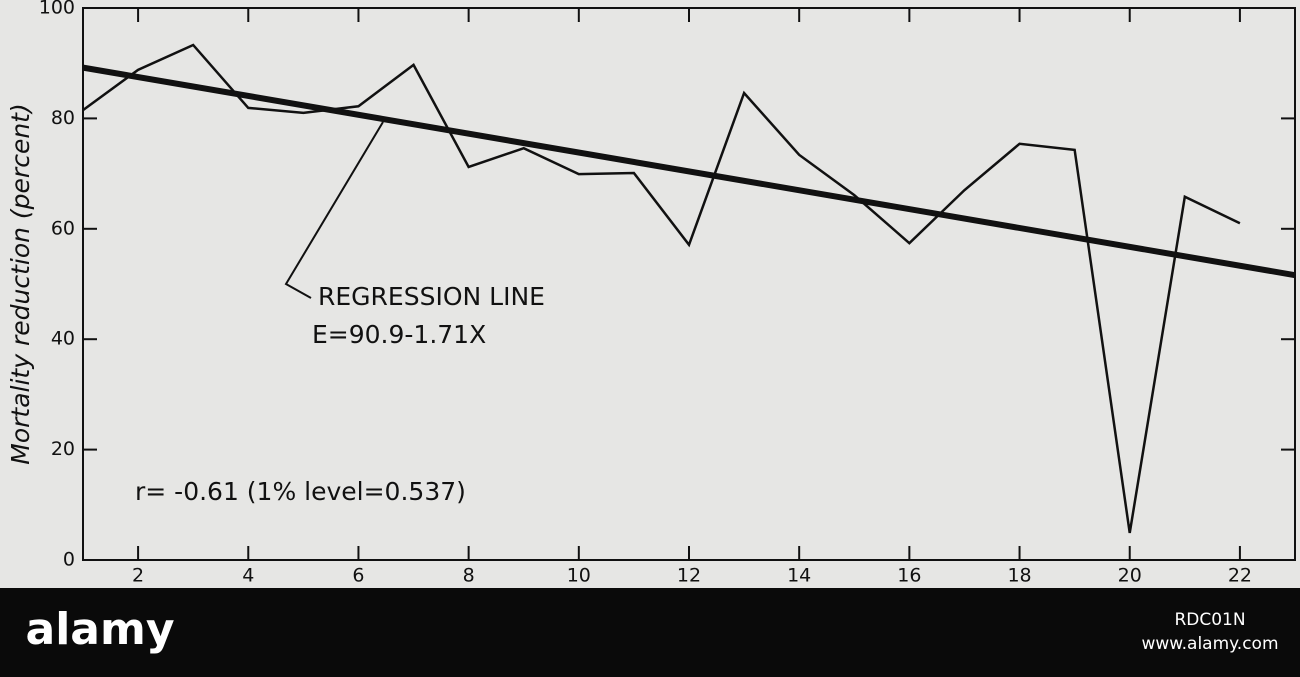 The height and width of the screenshot is (677, 1300). What do you see at coordinates (20, 283) in the screenshot?
I see `y-axis-label: Mortality reduction (percent)` at bounding box center [20, 283].